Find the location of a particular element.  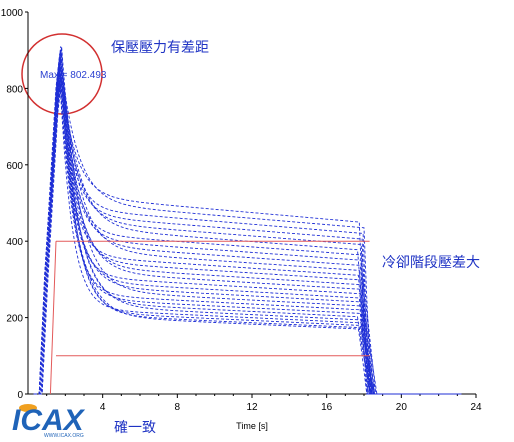

x-tick-label: 16 is located at coordinates (327, 407).